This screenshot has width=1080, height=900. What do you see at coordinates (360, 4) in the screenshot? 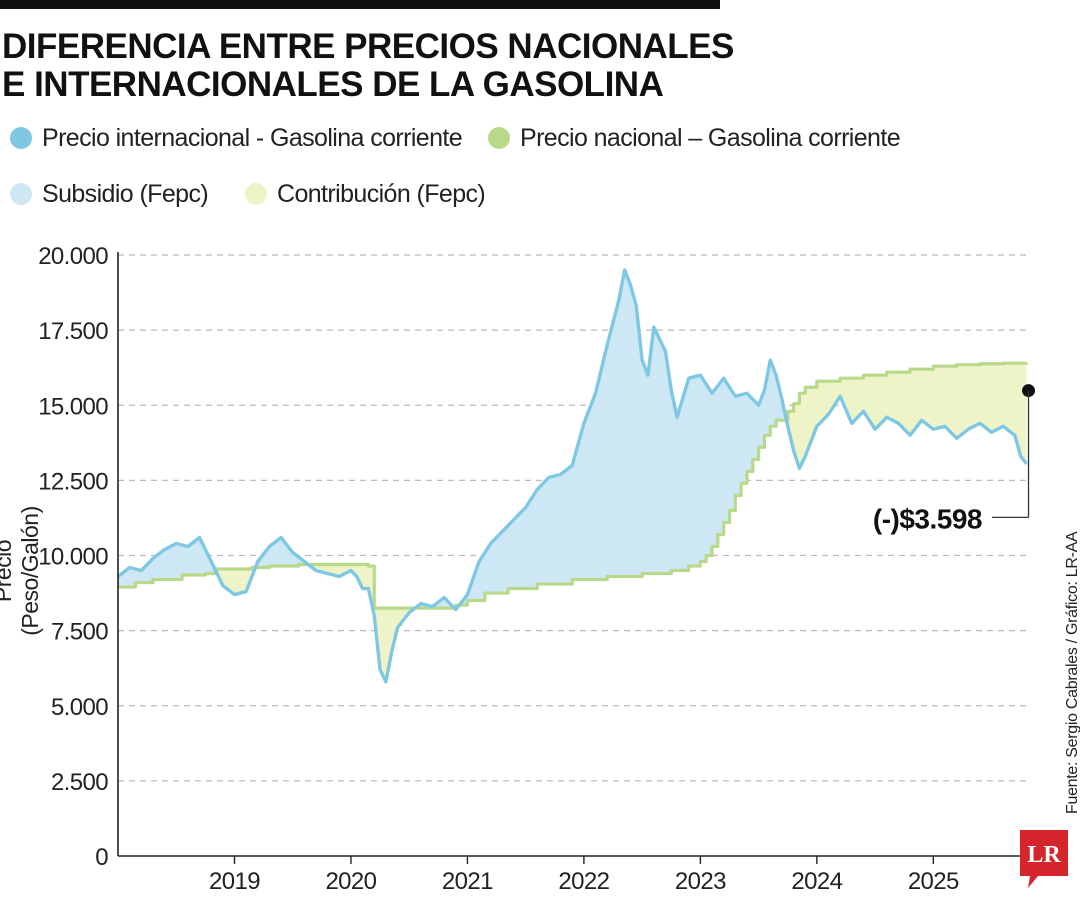
I see `top-rule` at bounding box center [360, 4].